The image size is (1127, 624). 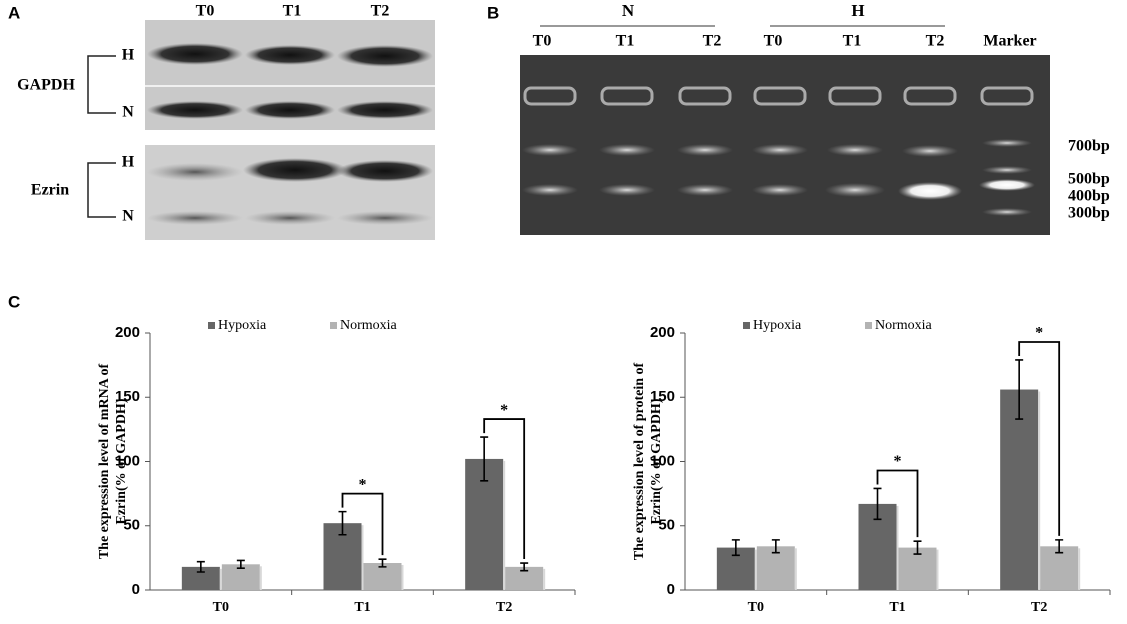 I want to click on group-label: N, so click(x=628, y=10).